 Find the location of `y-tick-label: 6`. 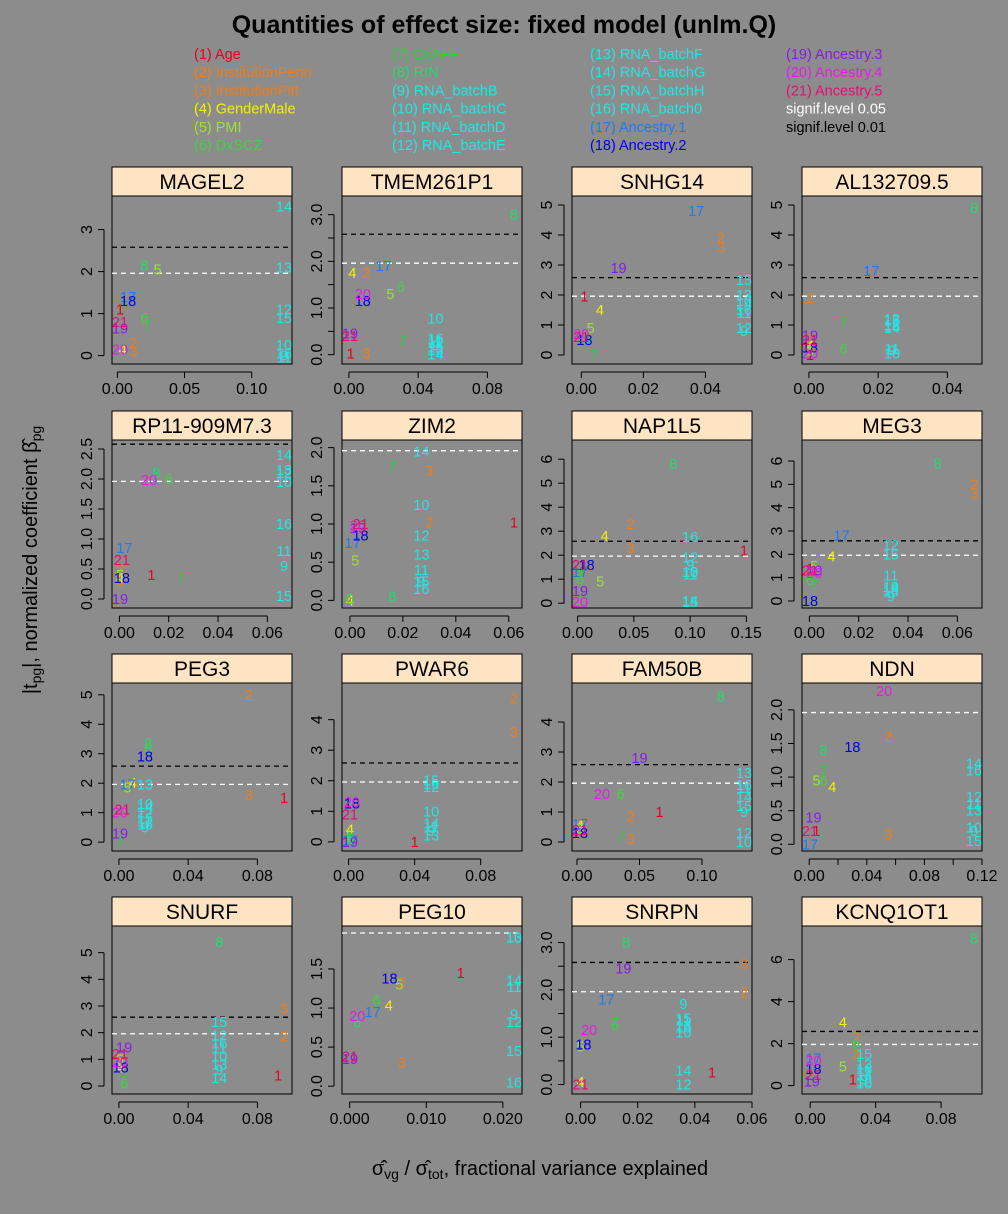

y-tick-label: 6 is located at coordinates (777, 959).